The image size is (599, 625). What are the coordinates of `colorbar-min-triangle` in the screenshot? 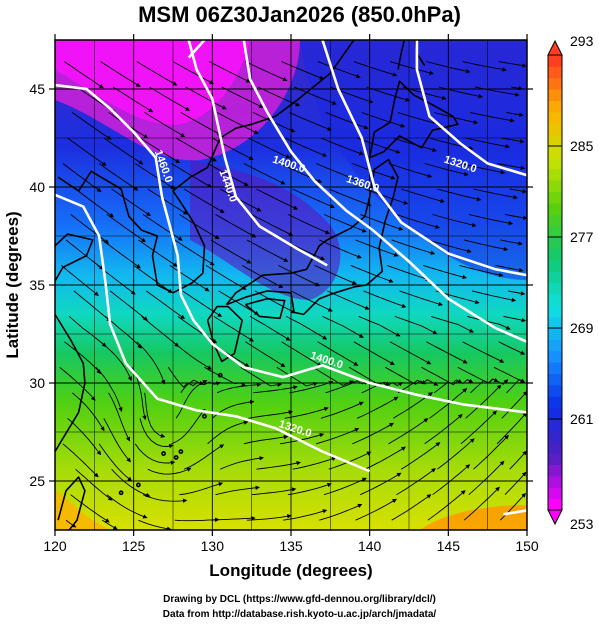 It's located at (555, 517).